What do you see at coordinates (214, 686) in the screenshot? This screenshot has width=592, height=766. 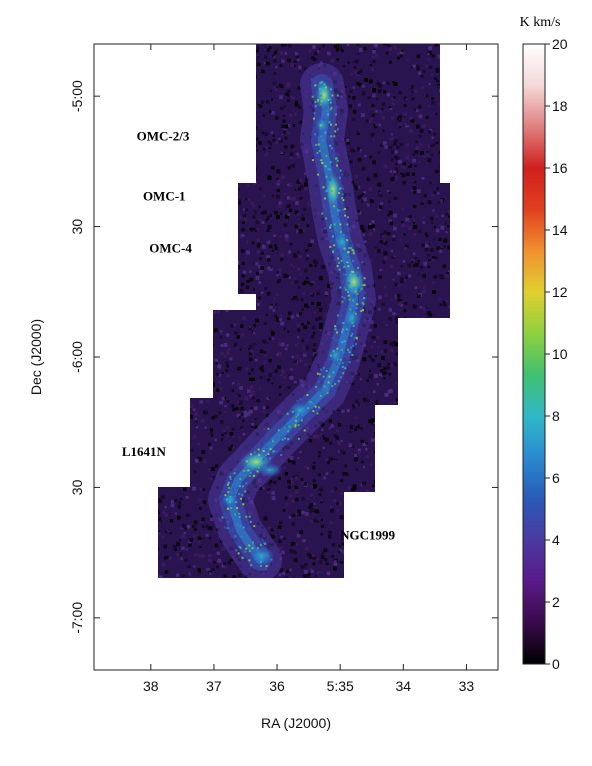 I see `x-tick-label: 37` at bounding box center [214, 686].